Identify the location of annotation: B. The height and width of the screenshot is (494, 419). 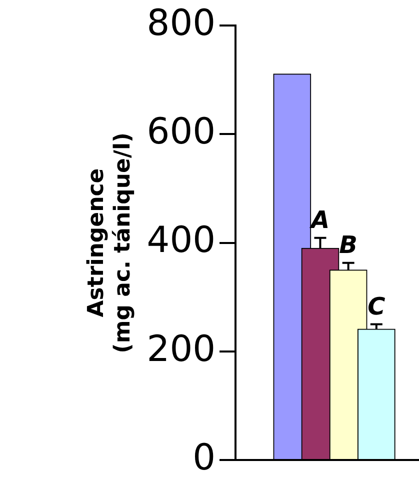
(348, 245).